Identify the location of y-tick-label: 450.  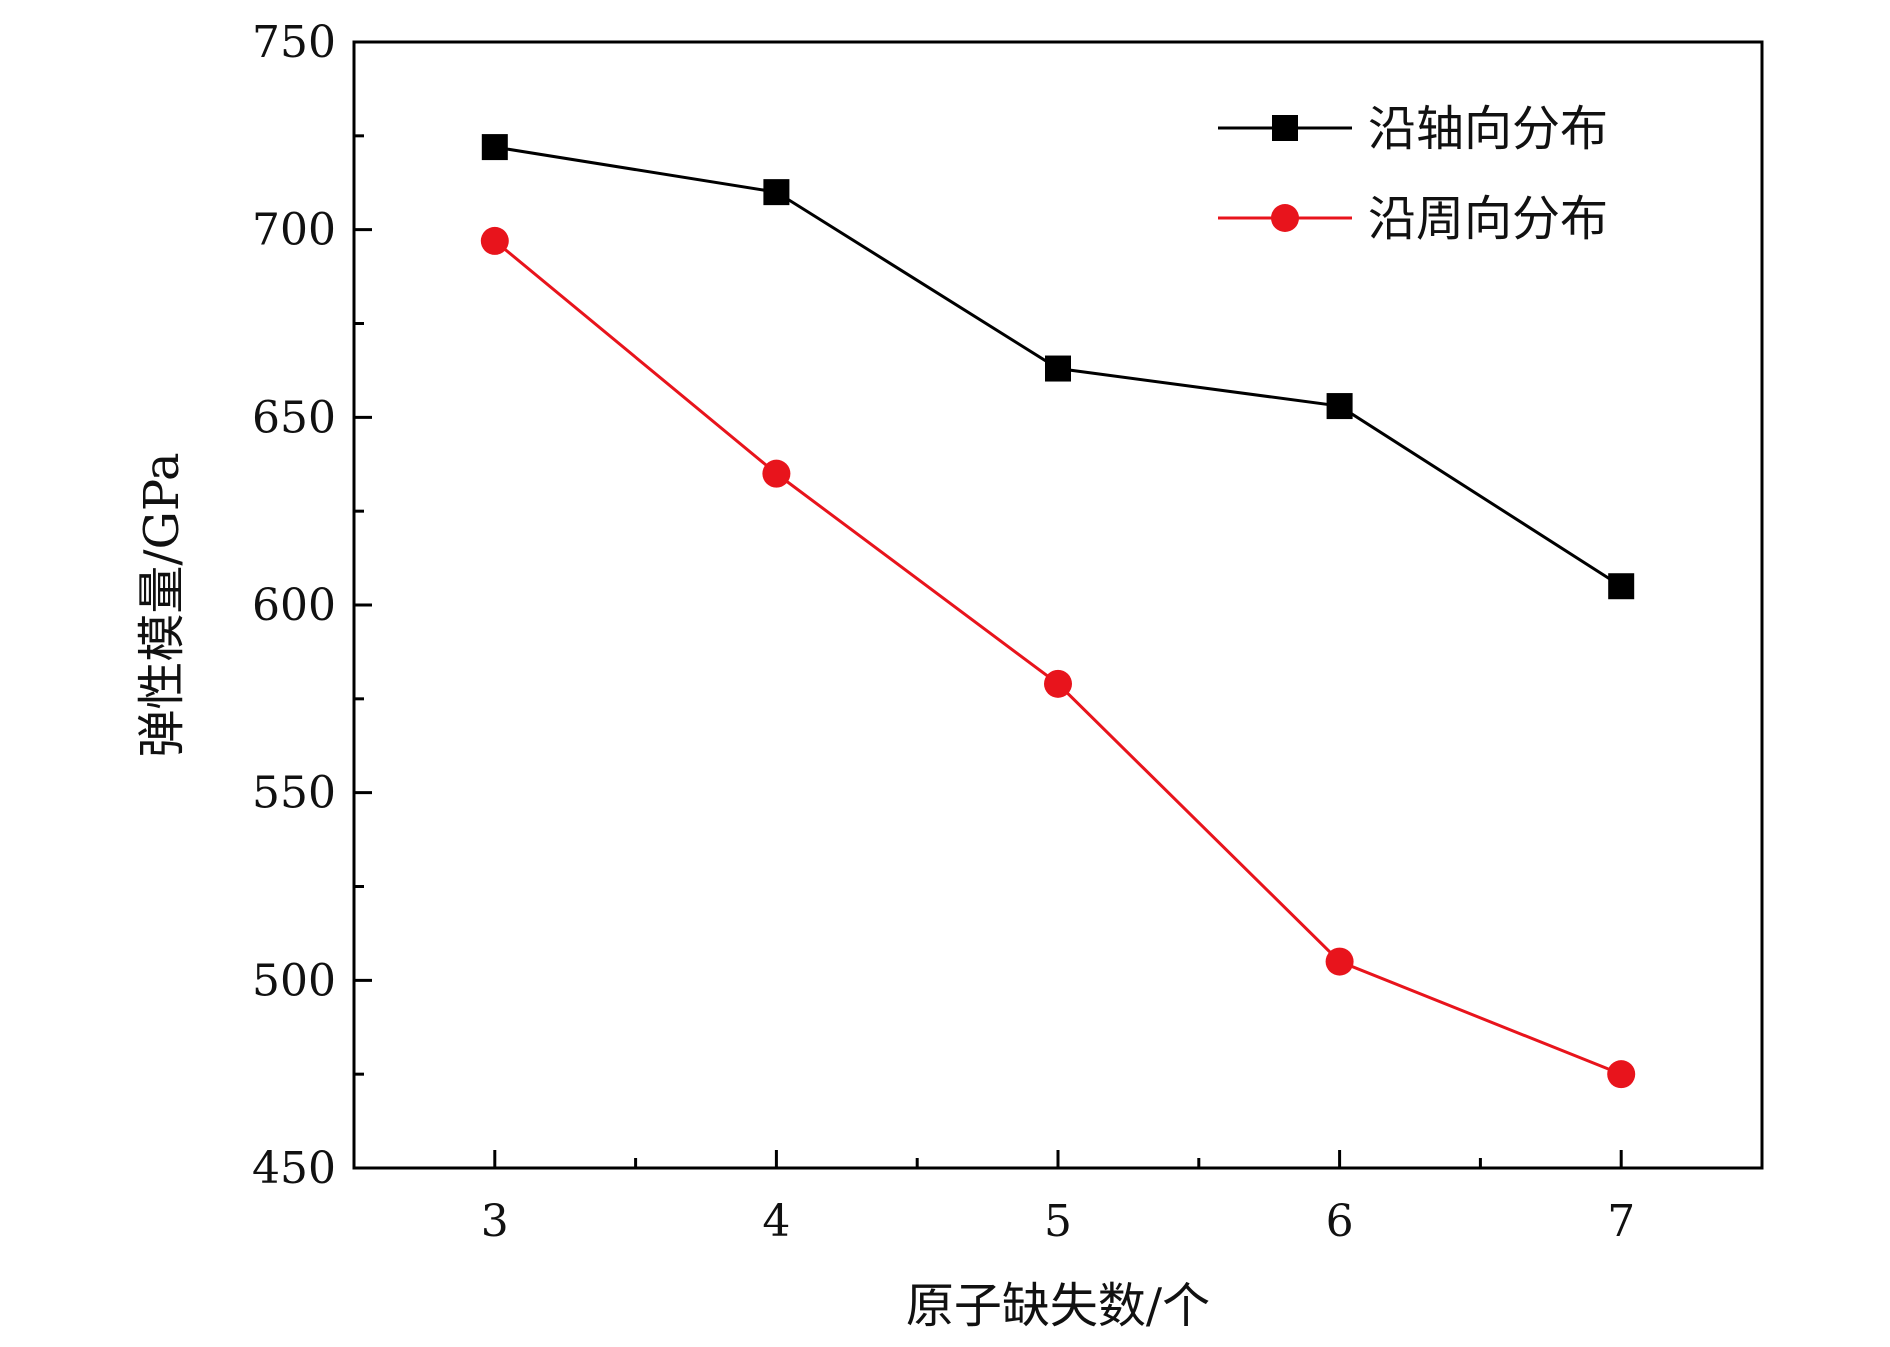
(294, 1168).